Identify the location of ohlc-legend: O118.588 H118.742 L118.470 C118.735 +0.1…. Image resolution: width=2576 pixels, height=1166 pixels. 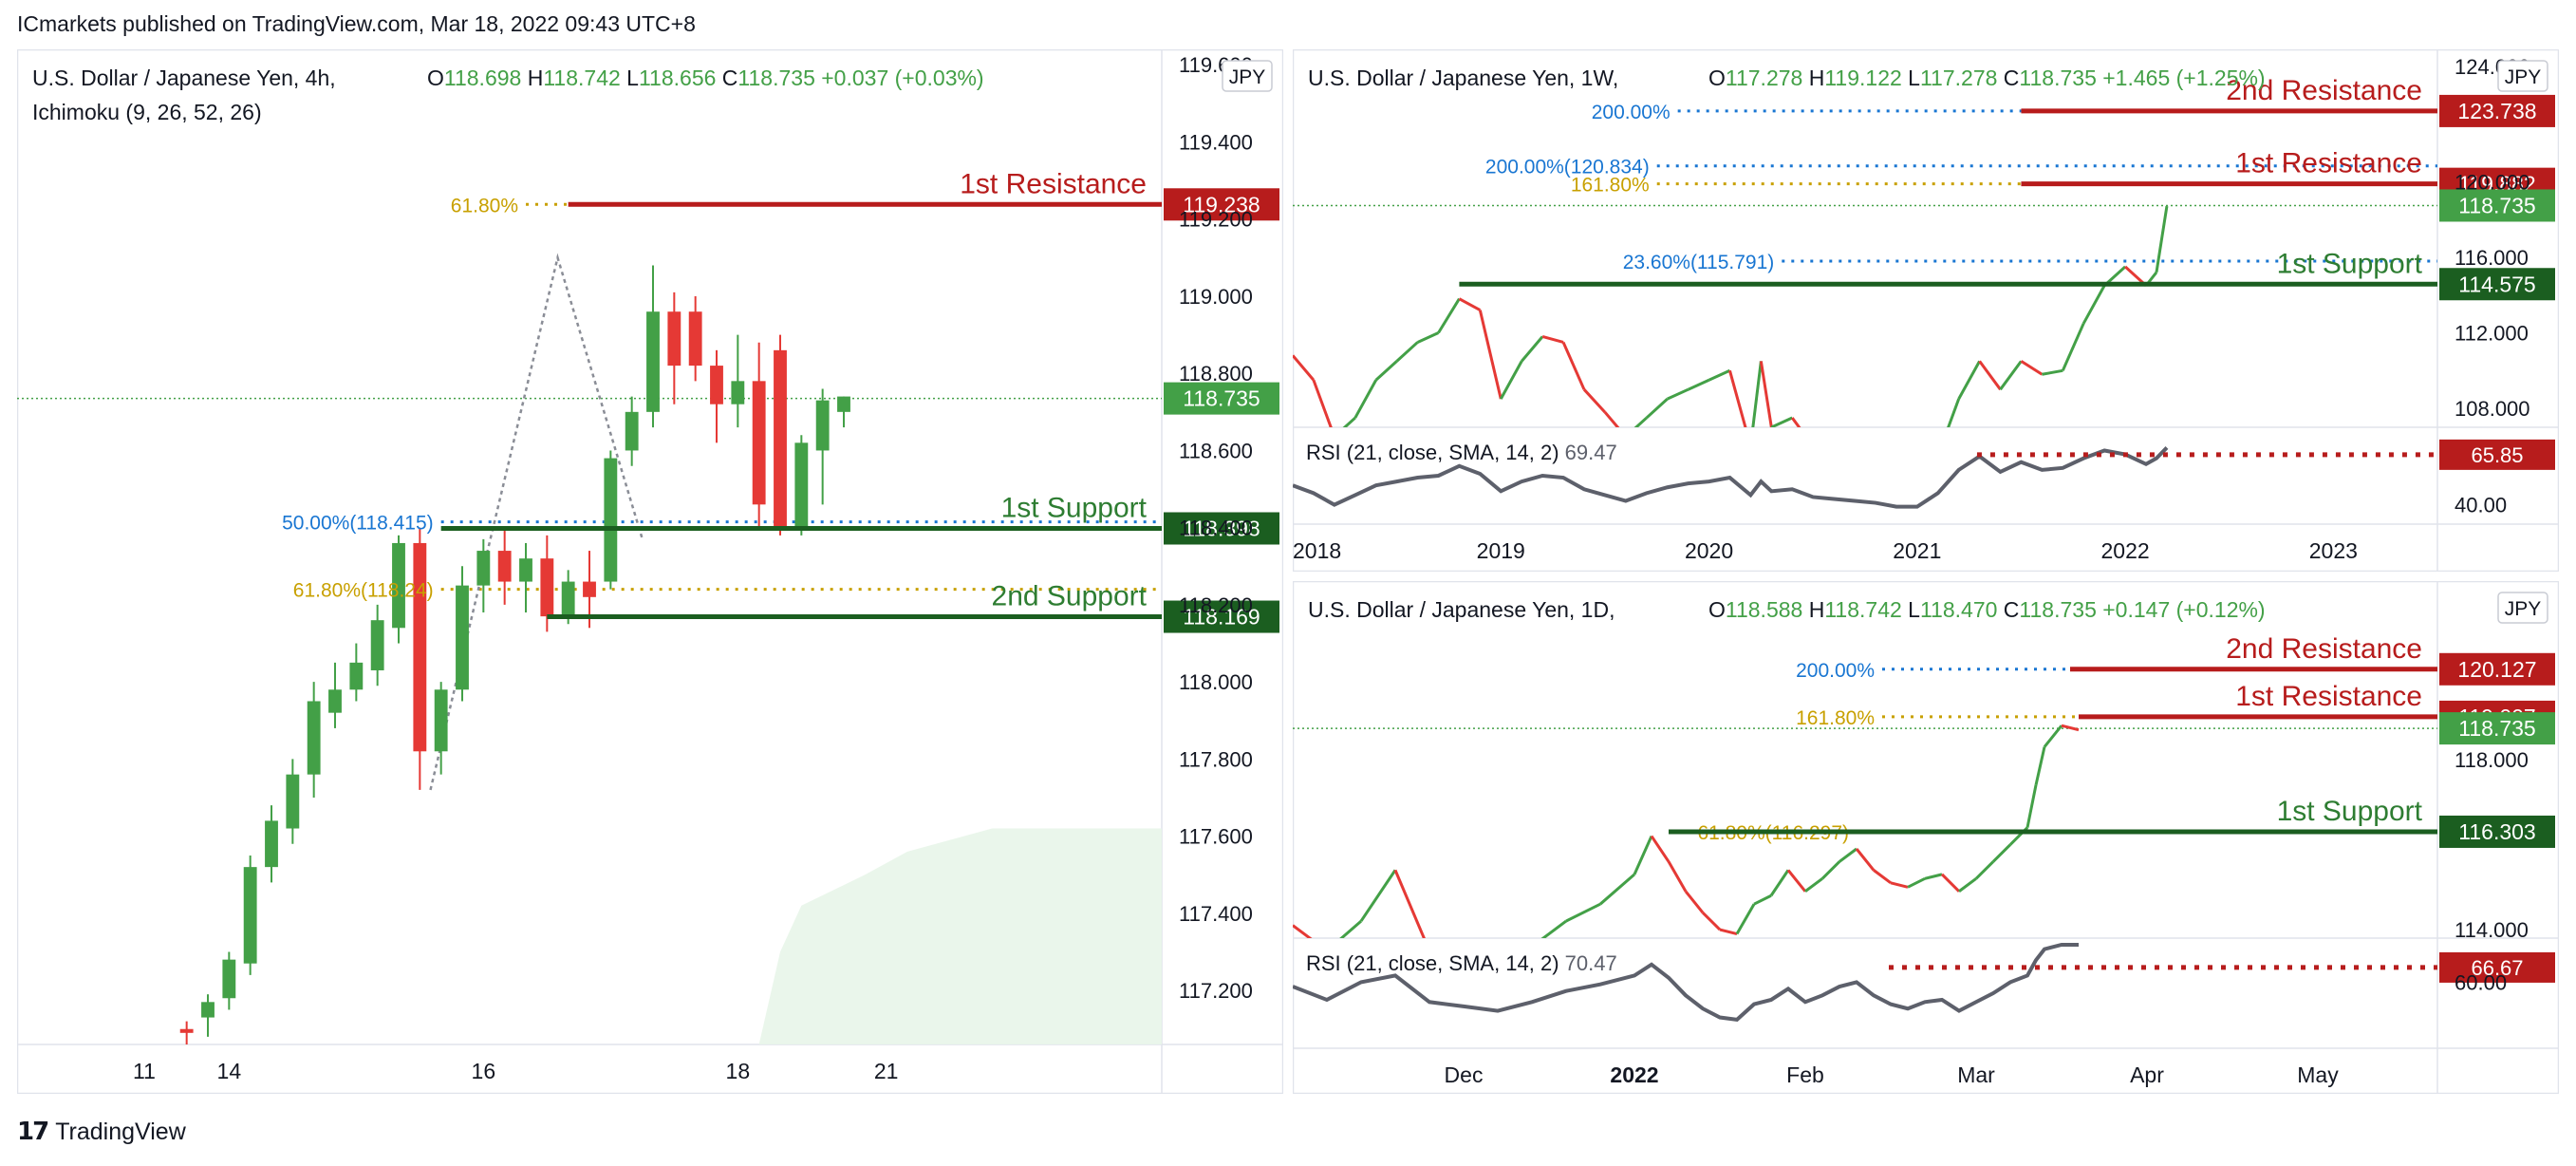
(1987, 609).